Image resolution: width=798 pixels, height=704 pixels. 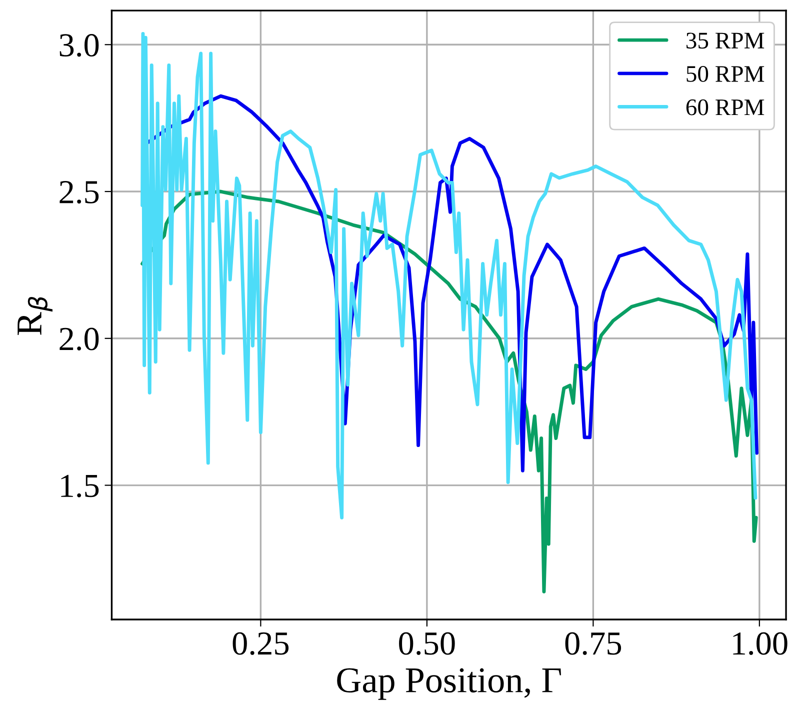 I want to click on y-tick-label: 1.5, so click(x=80, y=486).